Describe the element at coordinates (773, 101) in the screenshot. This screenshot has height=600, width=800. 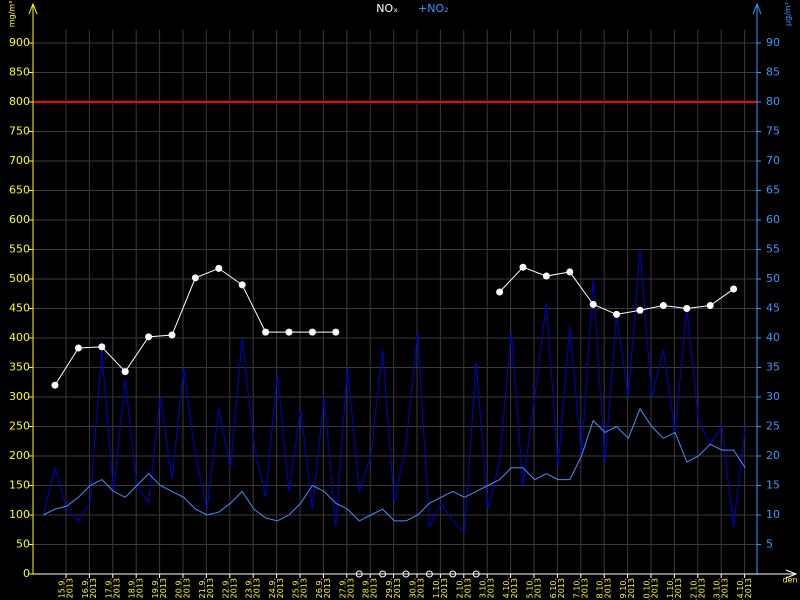
I see `y2-tick-label: 80` at that location.